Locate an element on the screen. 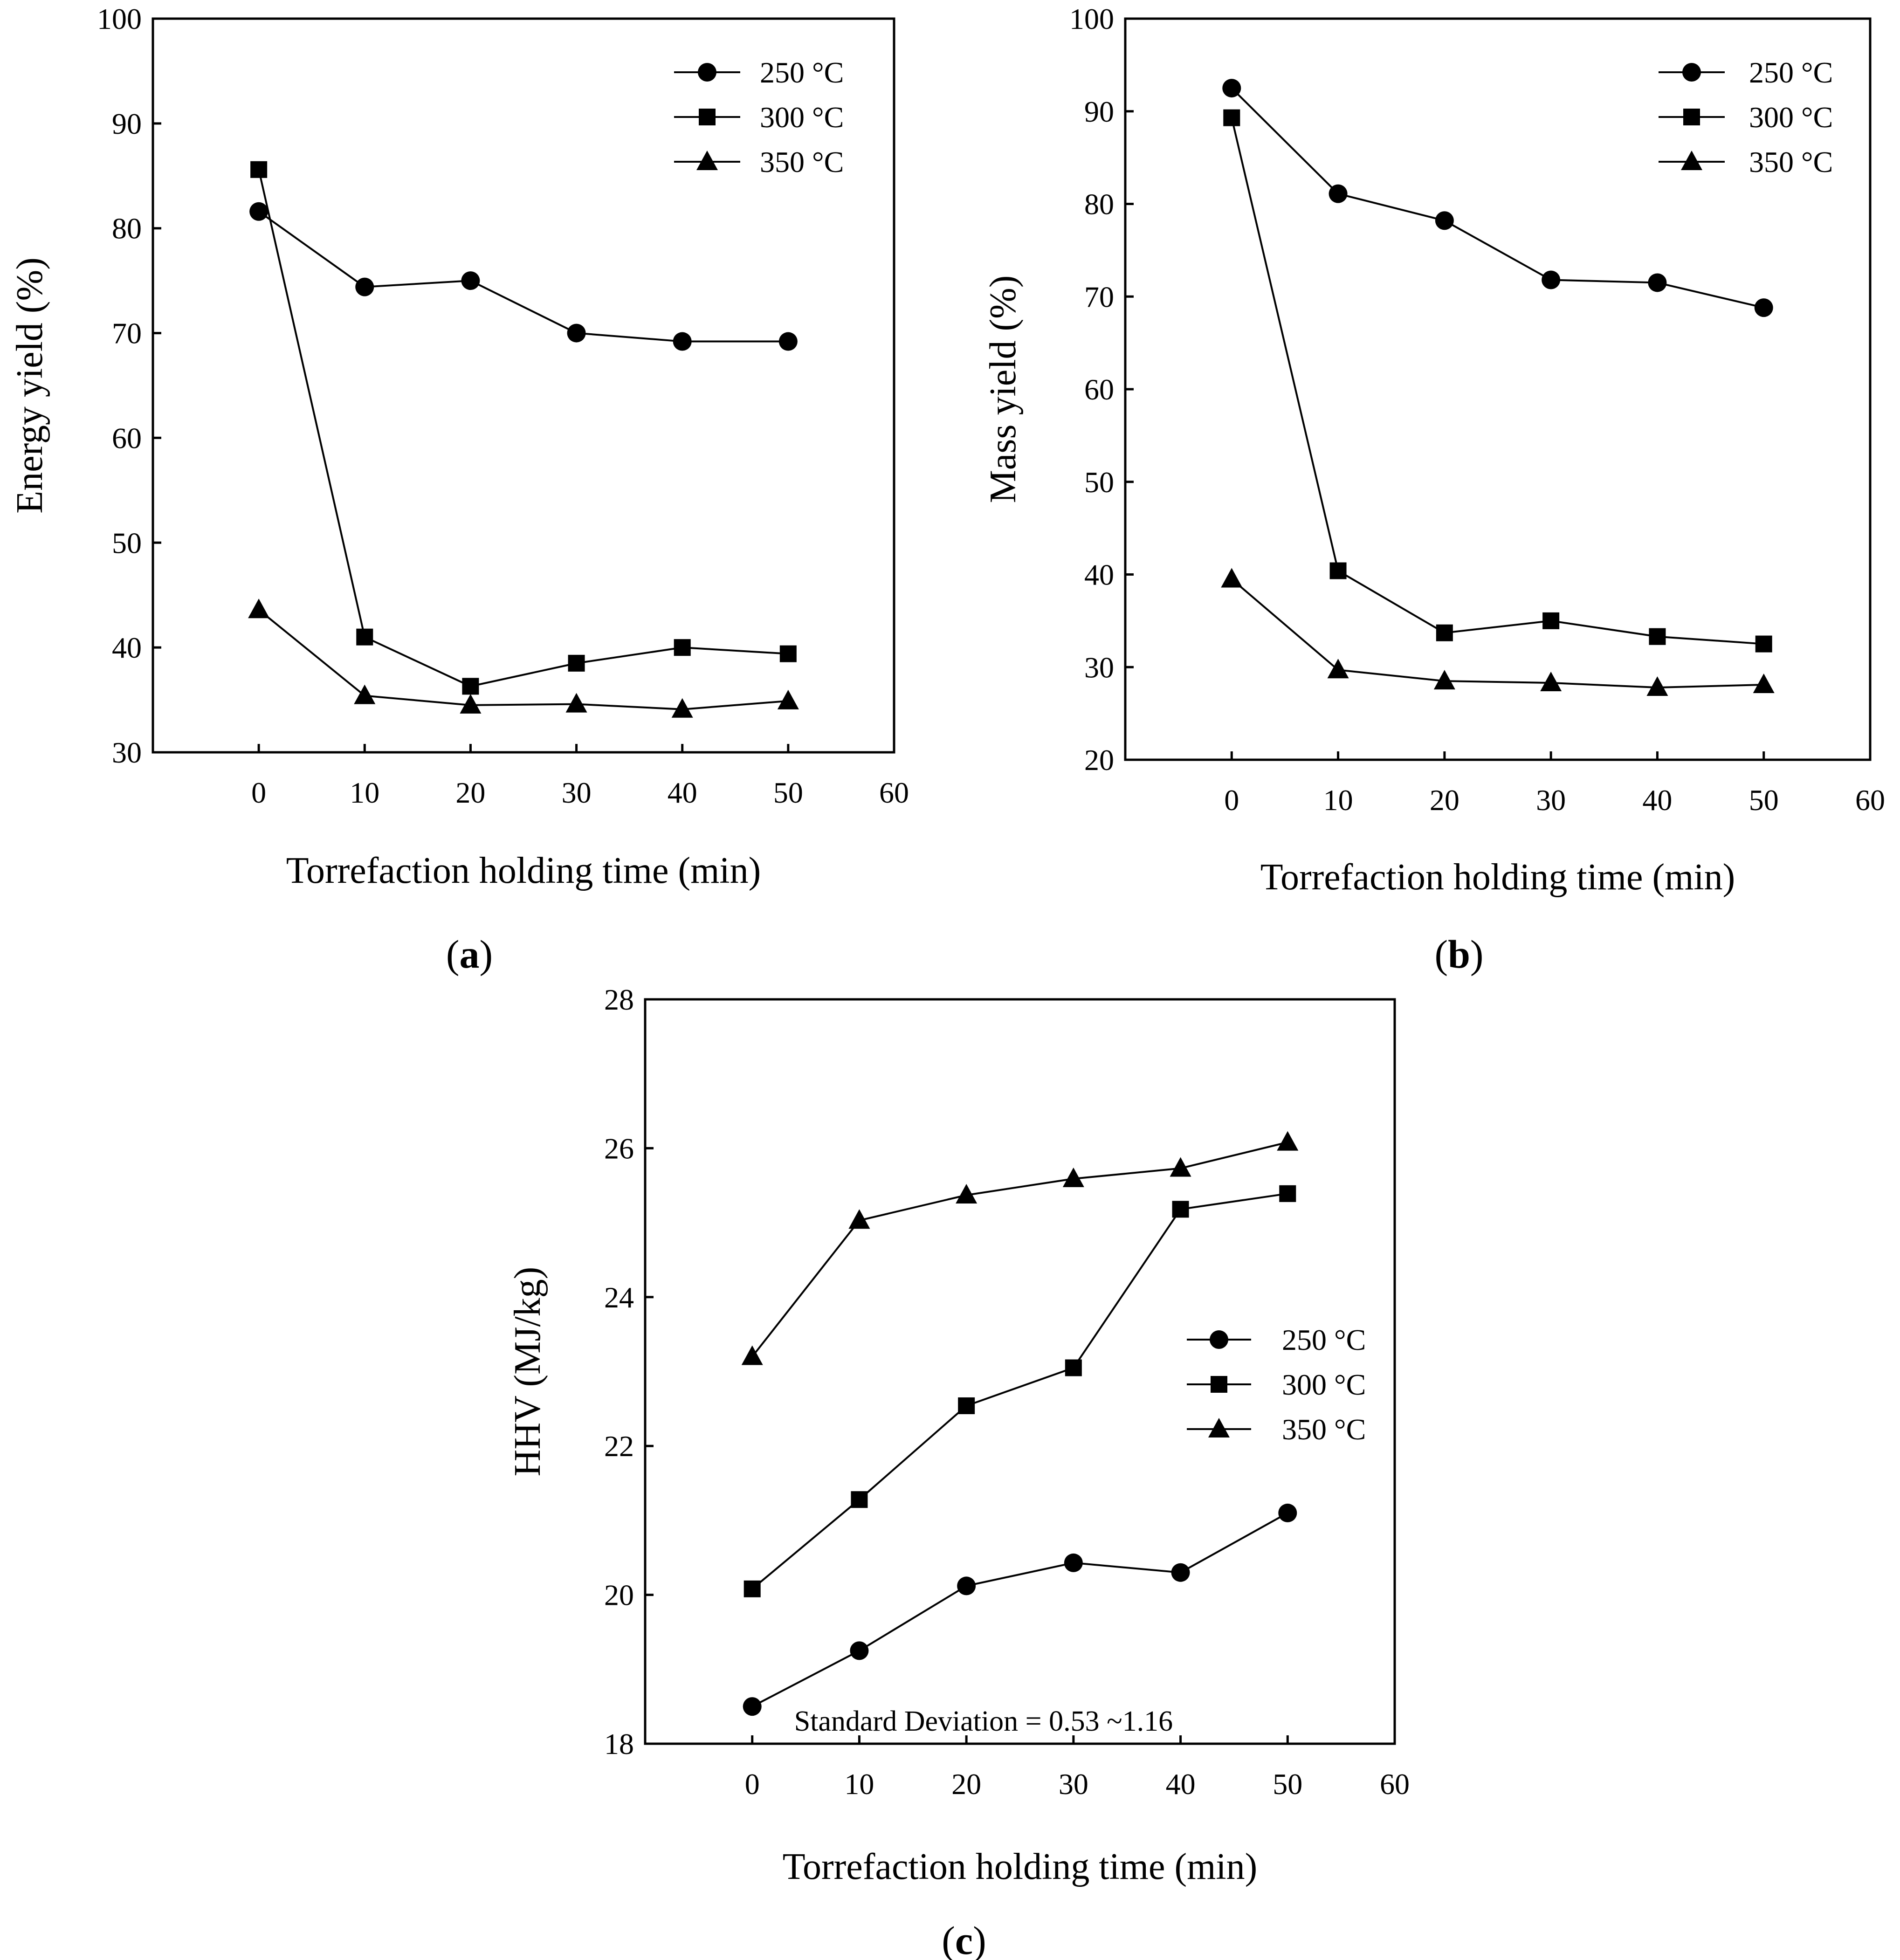  x-axis-title: Torrefaction holding time (min) is located at coordinates (523, 870).